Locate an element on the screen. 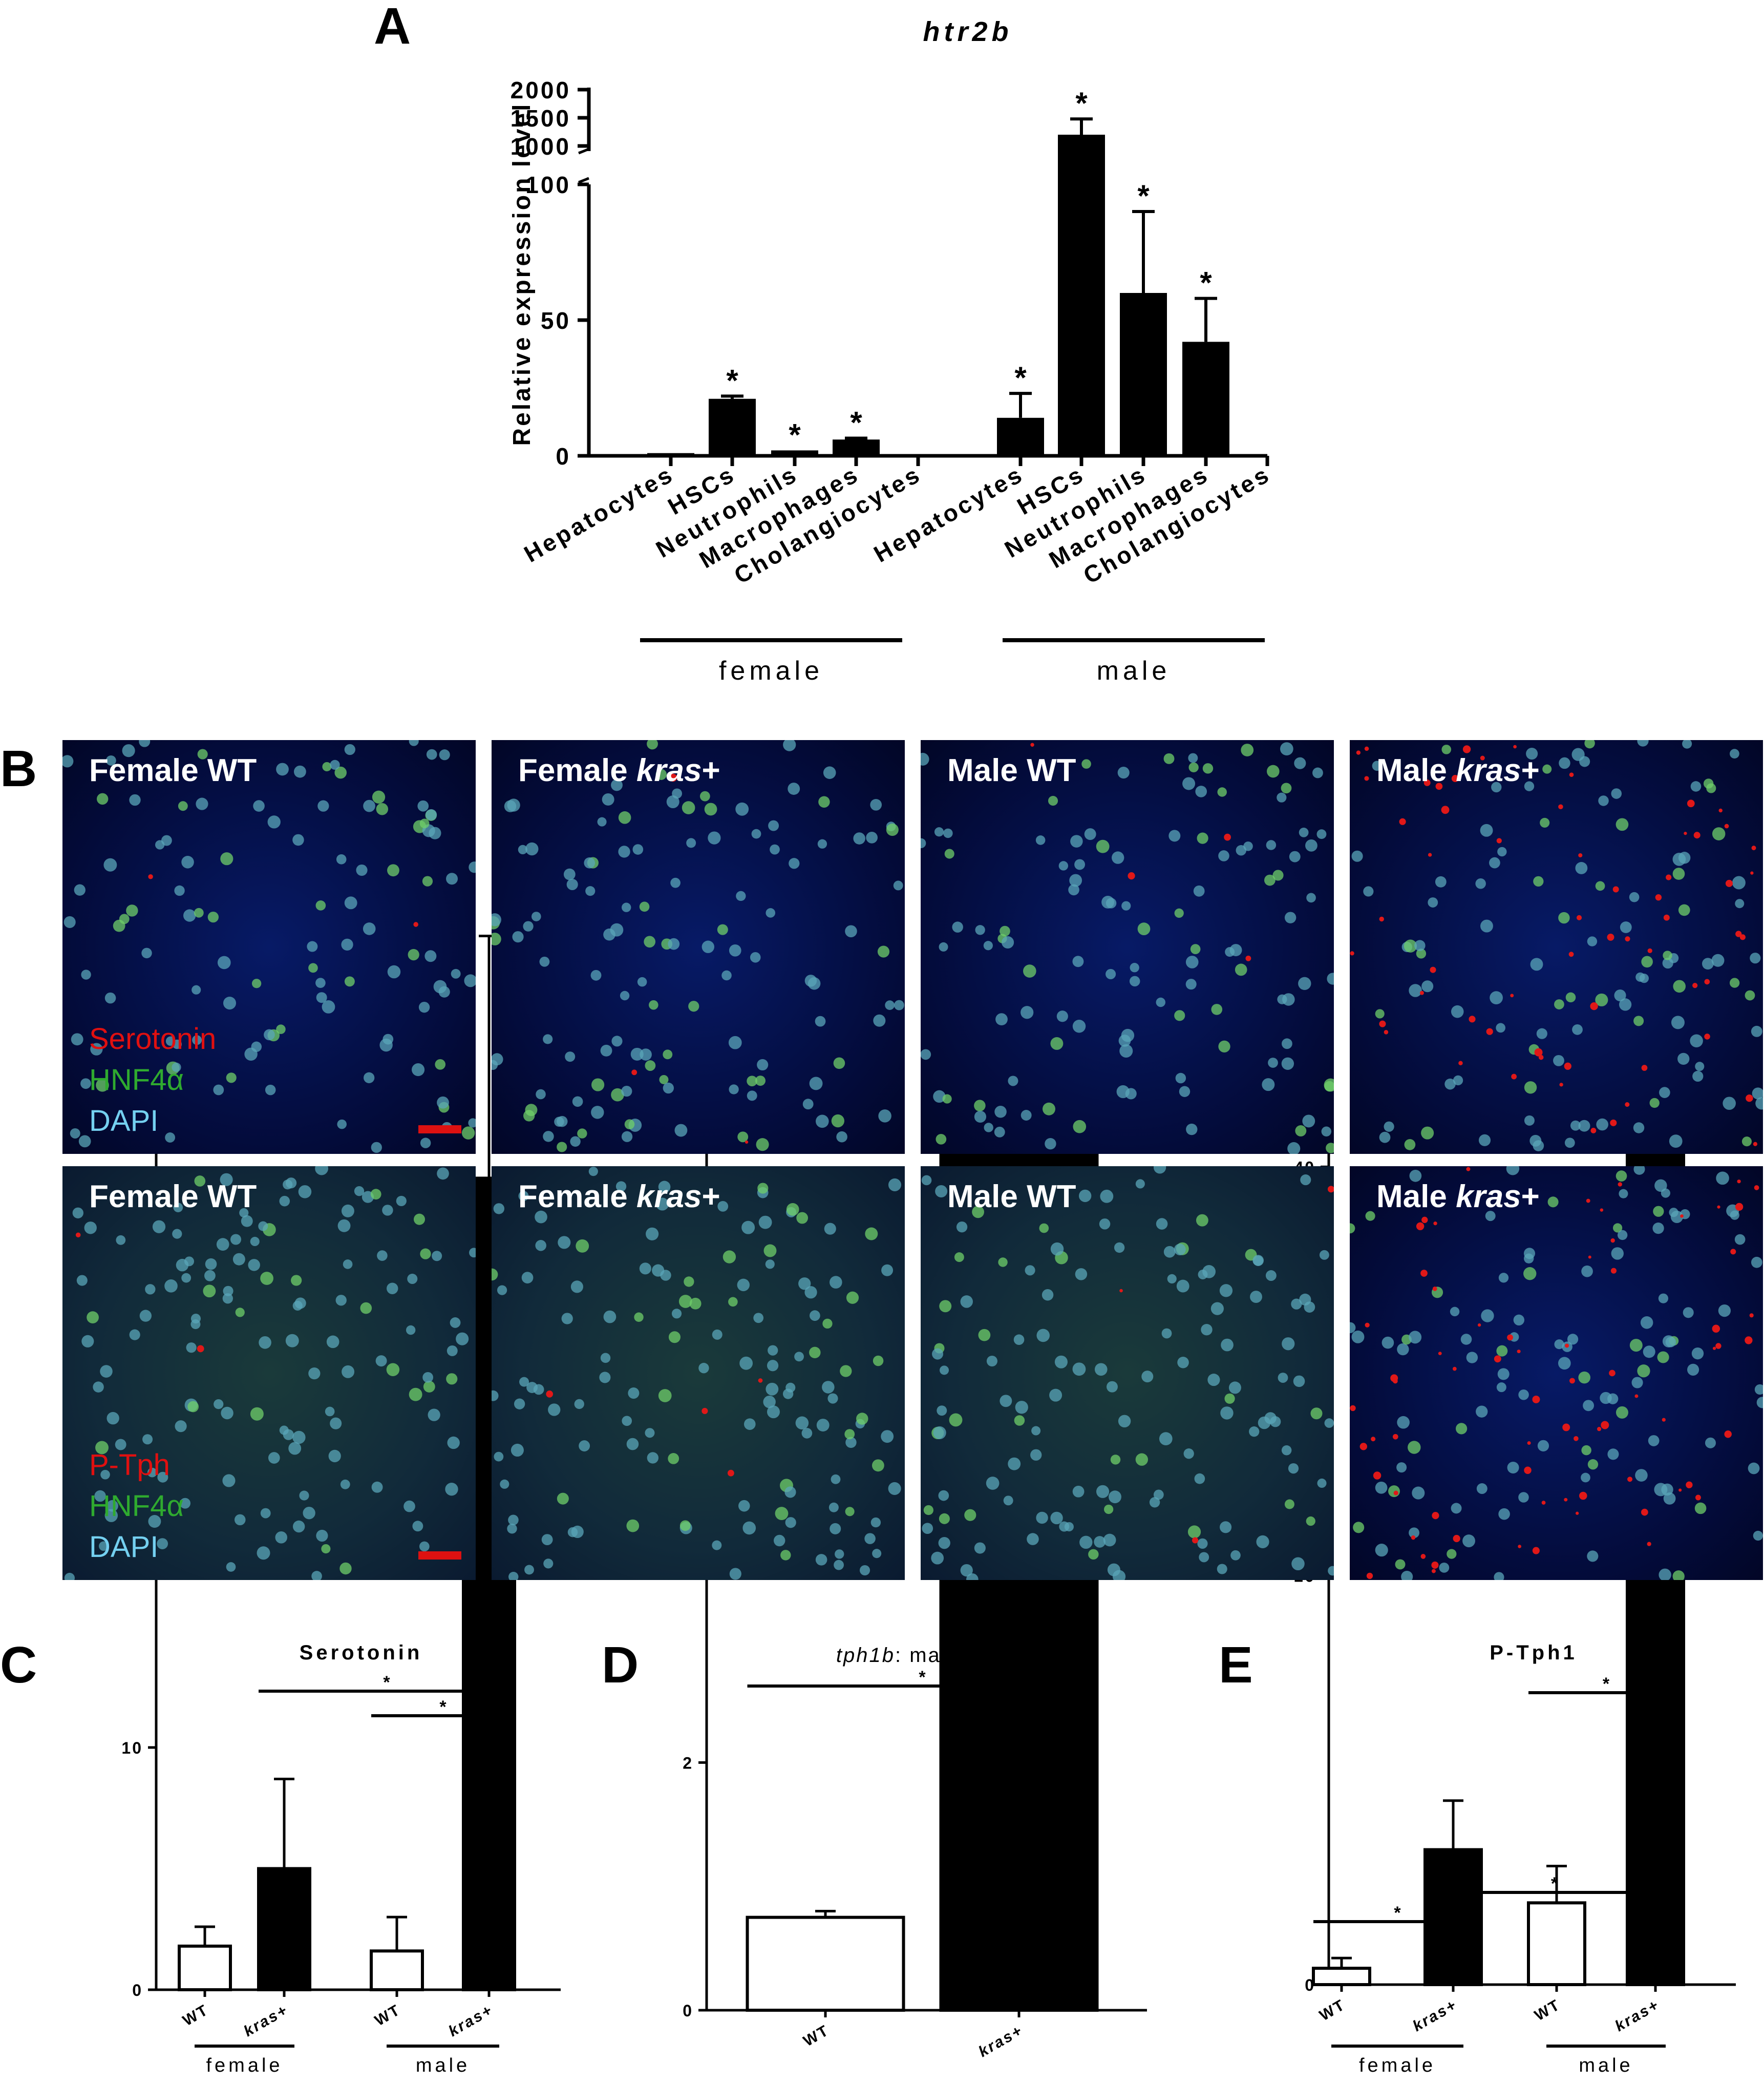 This screenshot has width=1764, height=2085. y-tick-label: 0 is located at coordinates (688, 2011).